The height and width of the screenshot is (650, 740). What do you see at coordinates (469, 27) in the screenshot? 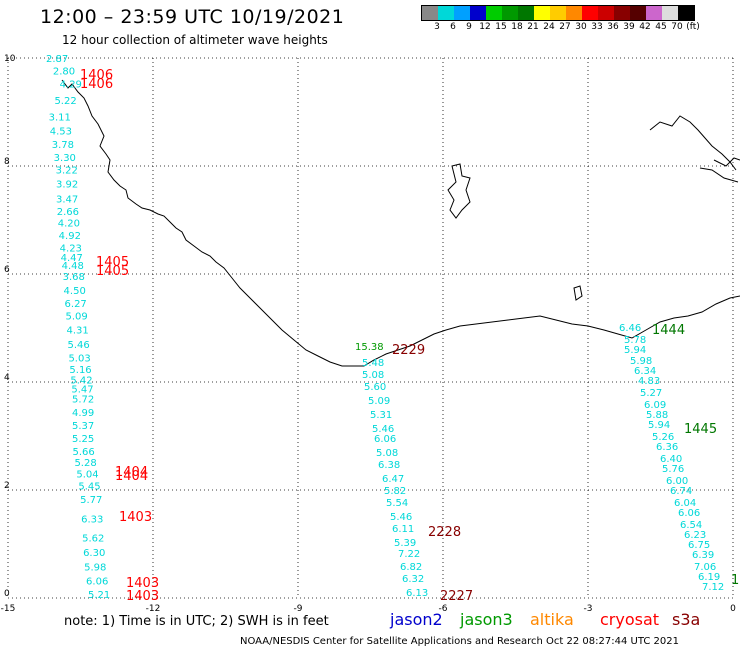
I see `colorbar-label: 9` at bounding box center [469, 27].